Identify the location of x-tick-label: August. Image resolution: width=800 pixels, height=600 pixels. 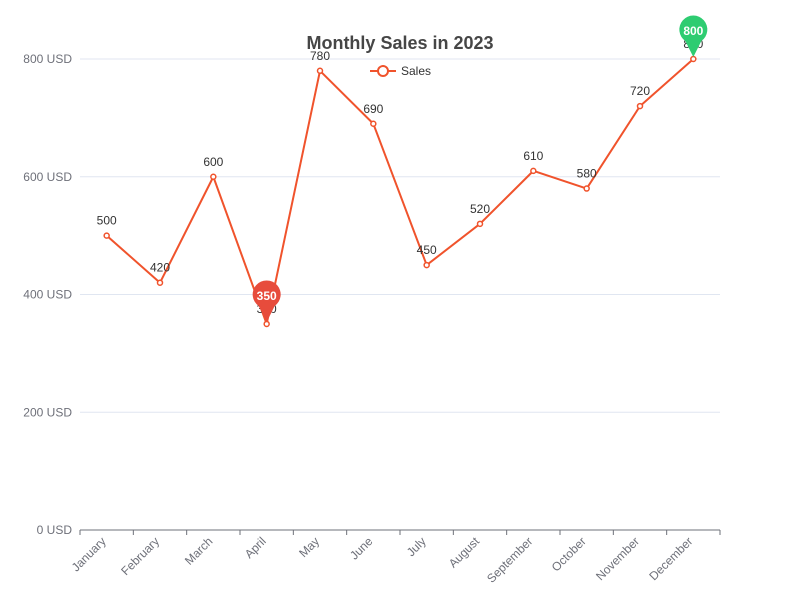
(464, 552).